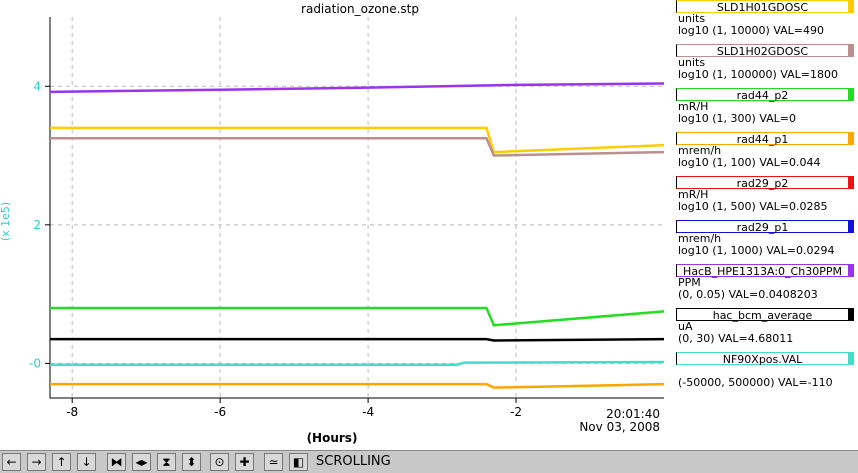 Image resolution: width=858 pixels, height=473 pixels. What do you see at coordinates (763, 110) in the screenshot?
I see `legend-entry: rad44_p2 mR/H log10 (1, 300) VAL=0` at bounding box center [763, 110].